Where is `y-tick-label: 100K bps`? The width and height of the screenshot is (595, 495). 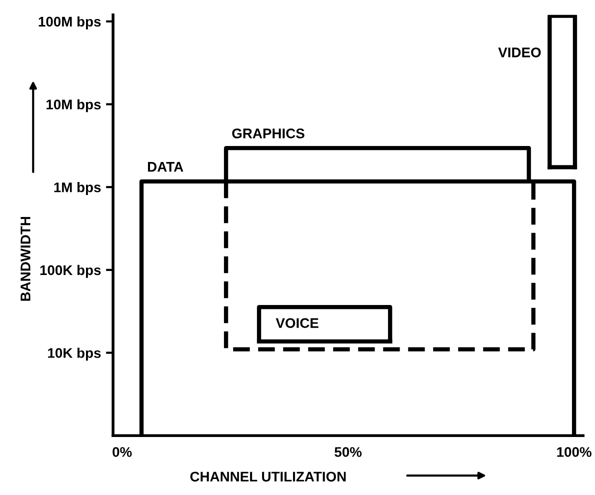
y-tick-label: 100K bps is located at coordinates (70, 271).